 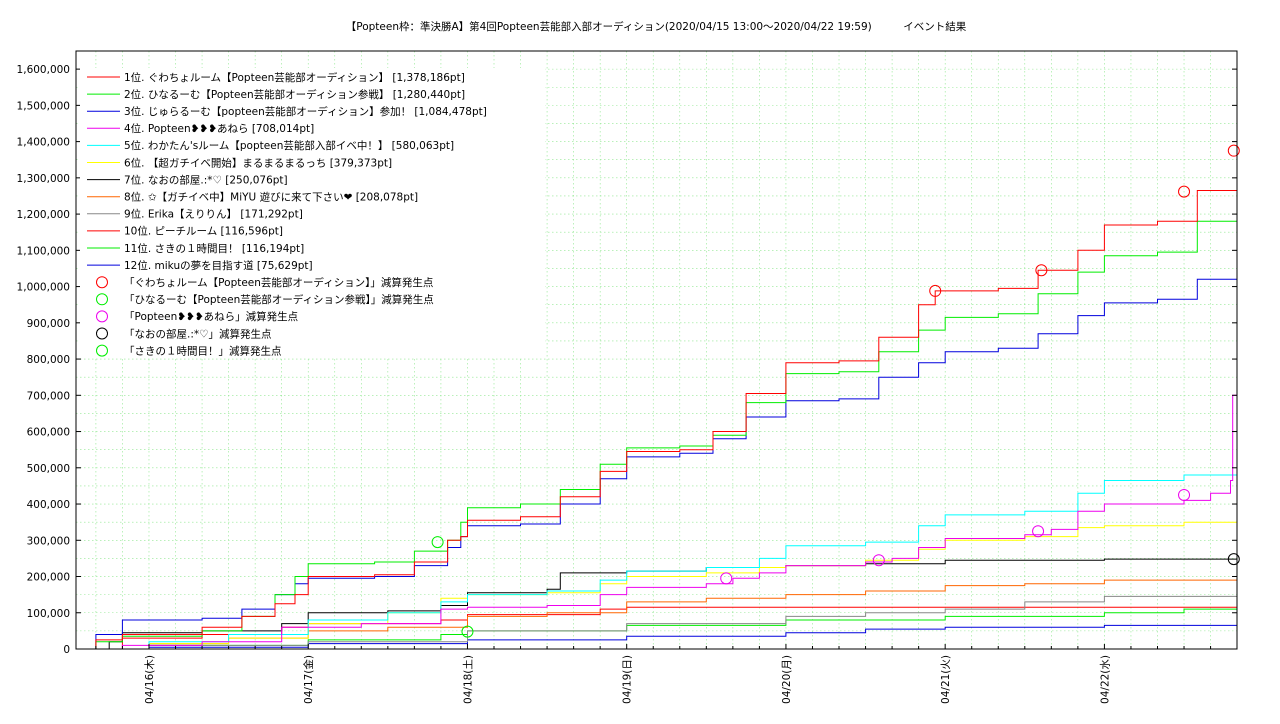 What do you see at coordinates (218, 265) in the screenshot?
I see `legend-label: 12位. mikuの夢を目指す道 [75,629pt]` at bounding box center [218, 265].